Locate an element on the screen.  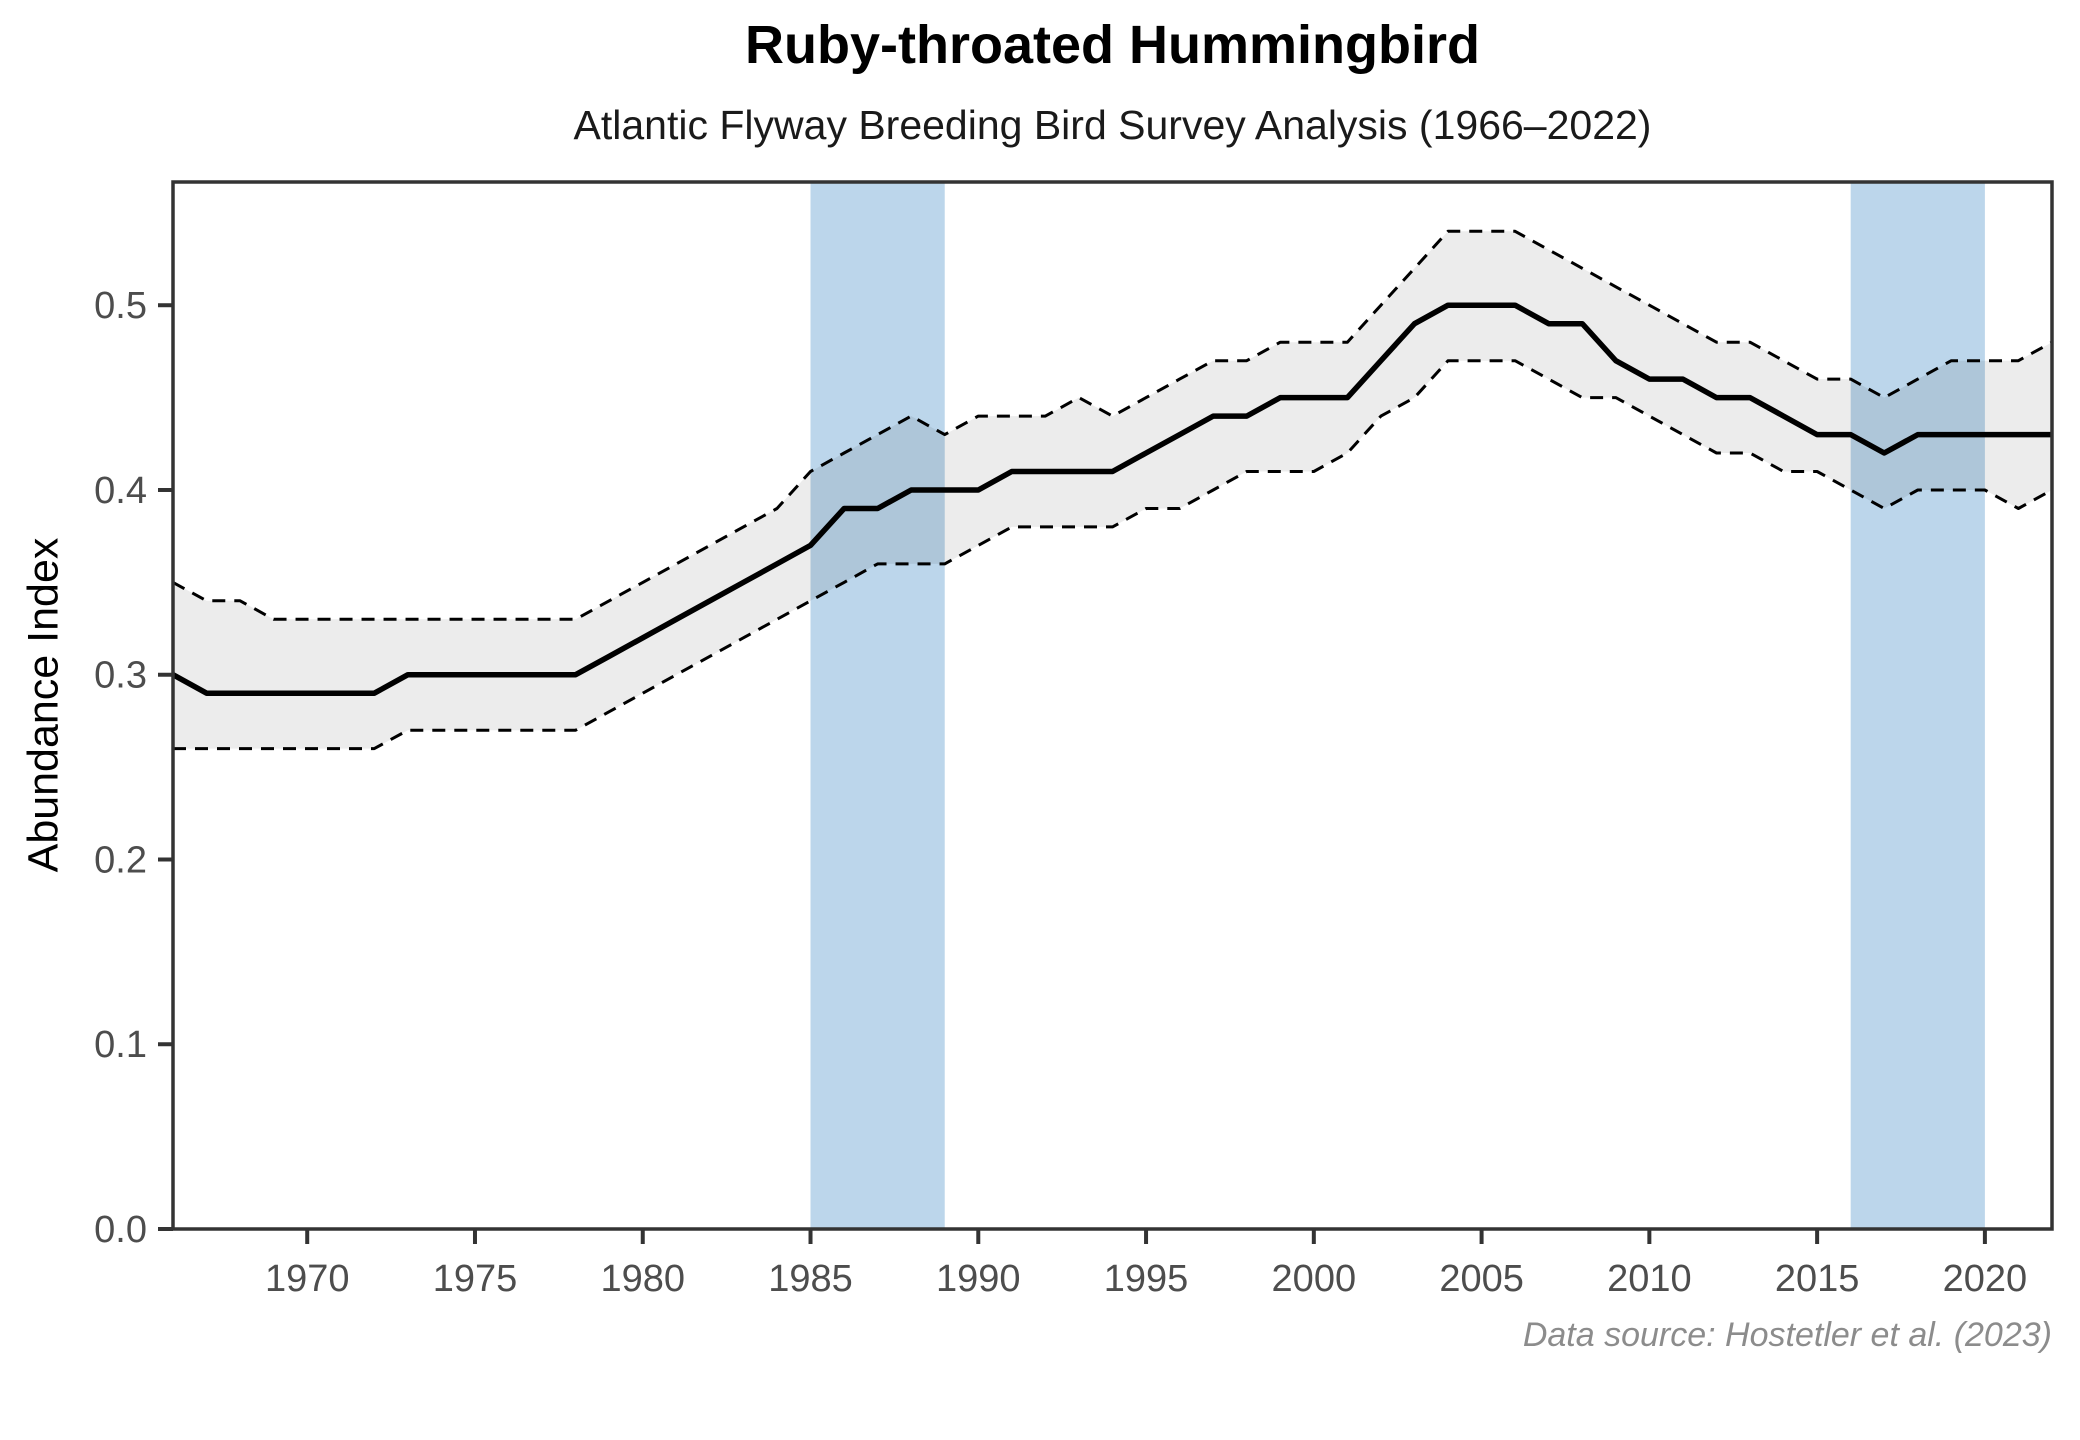
x-tick-label: 2020 is located at coordinates (1985, 1279).